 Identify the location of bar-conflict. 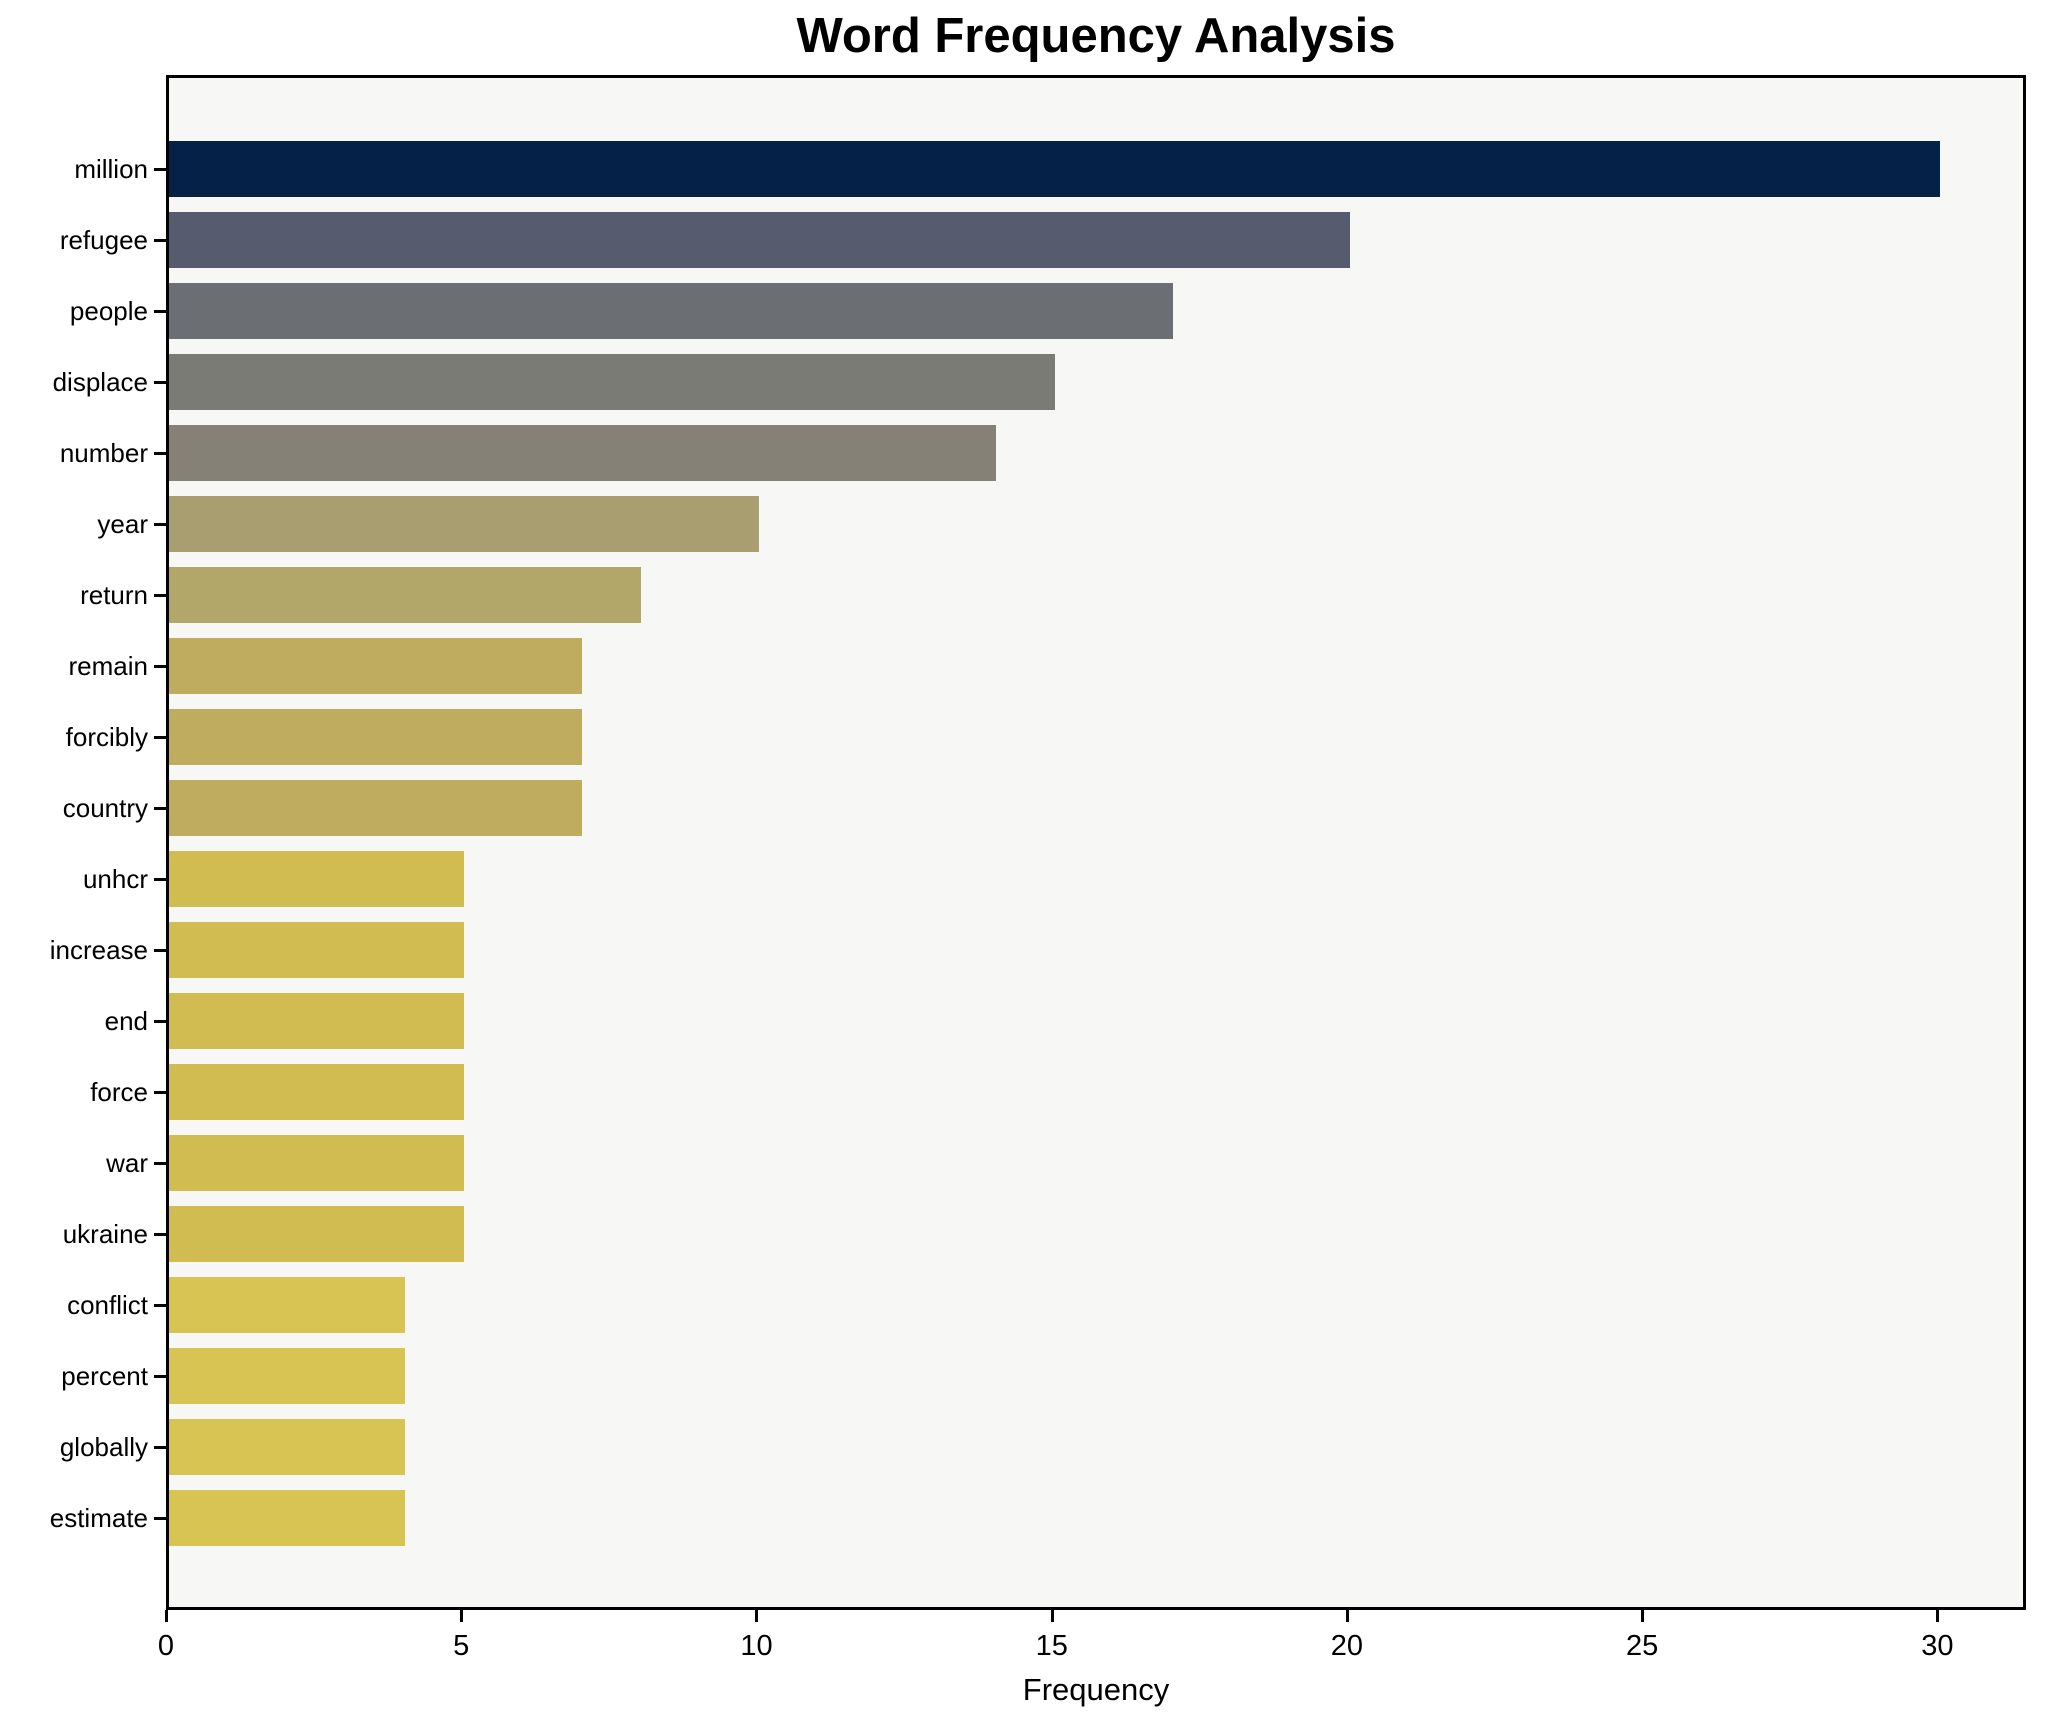
(287, 1305).